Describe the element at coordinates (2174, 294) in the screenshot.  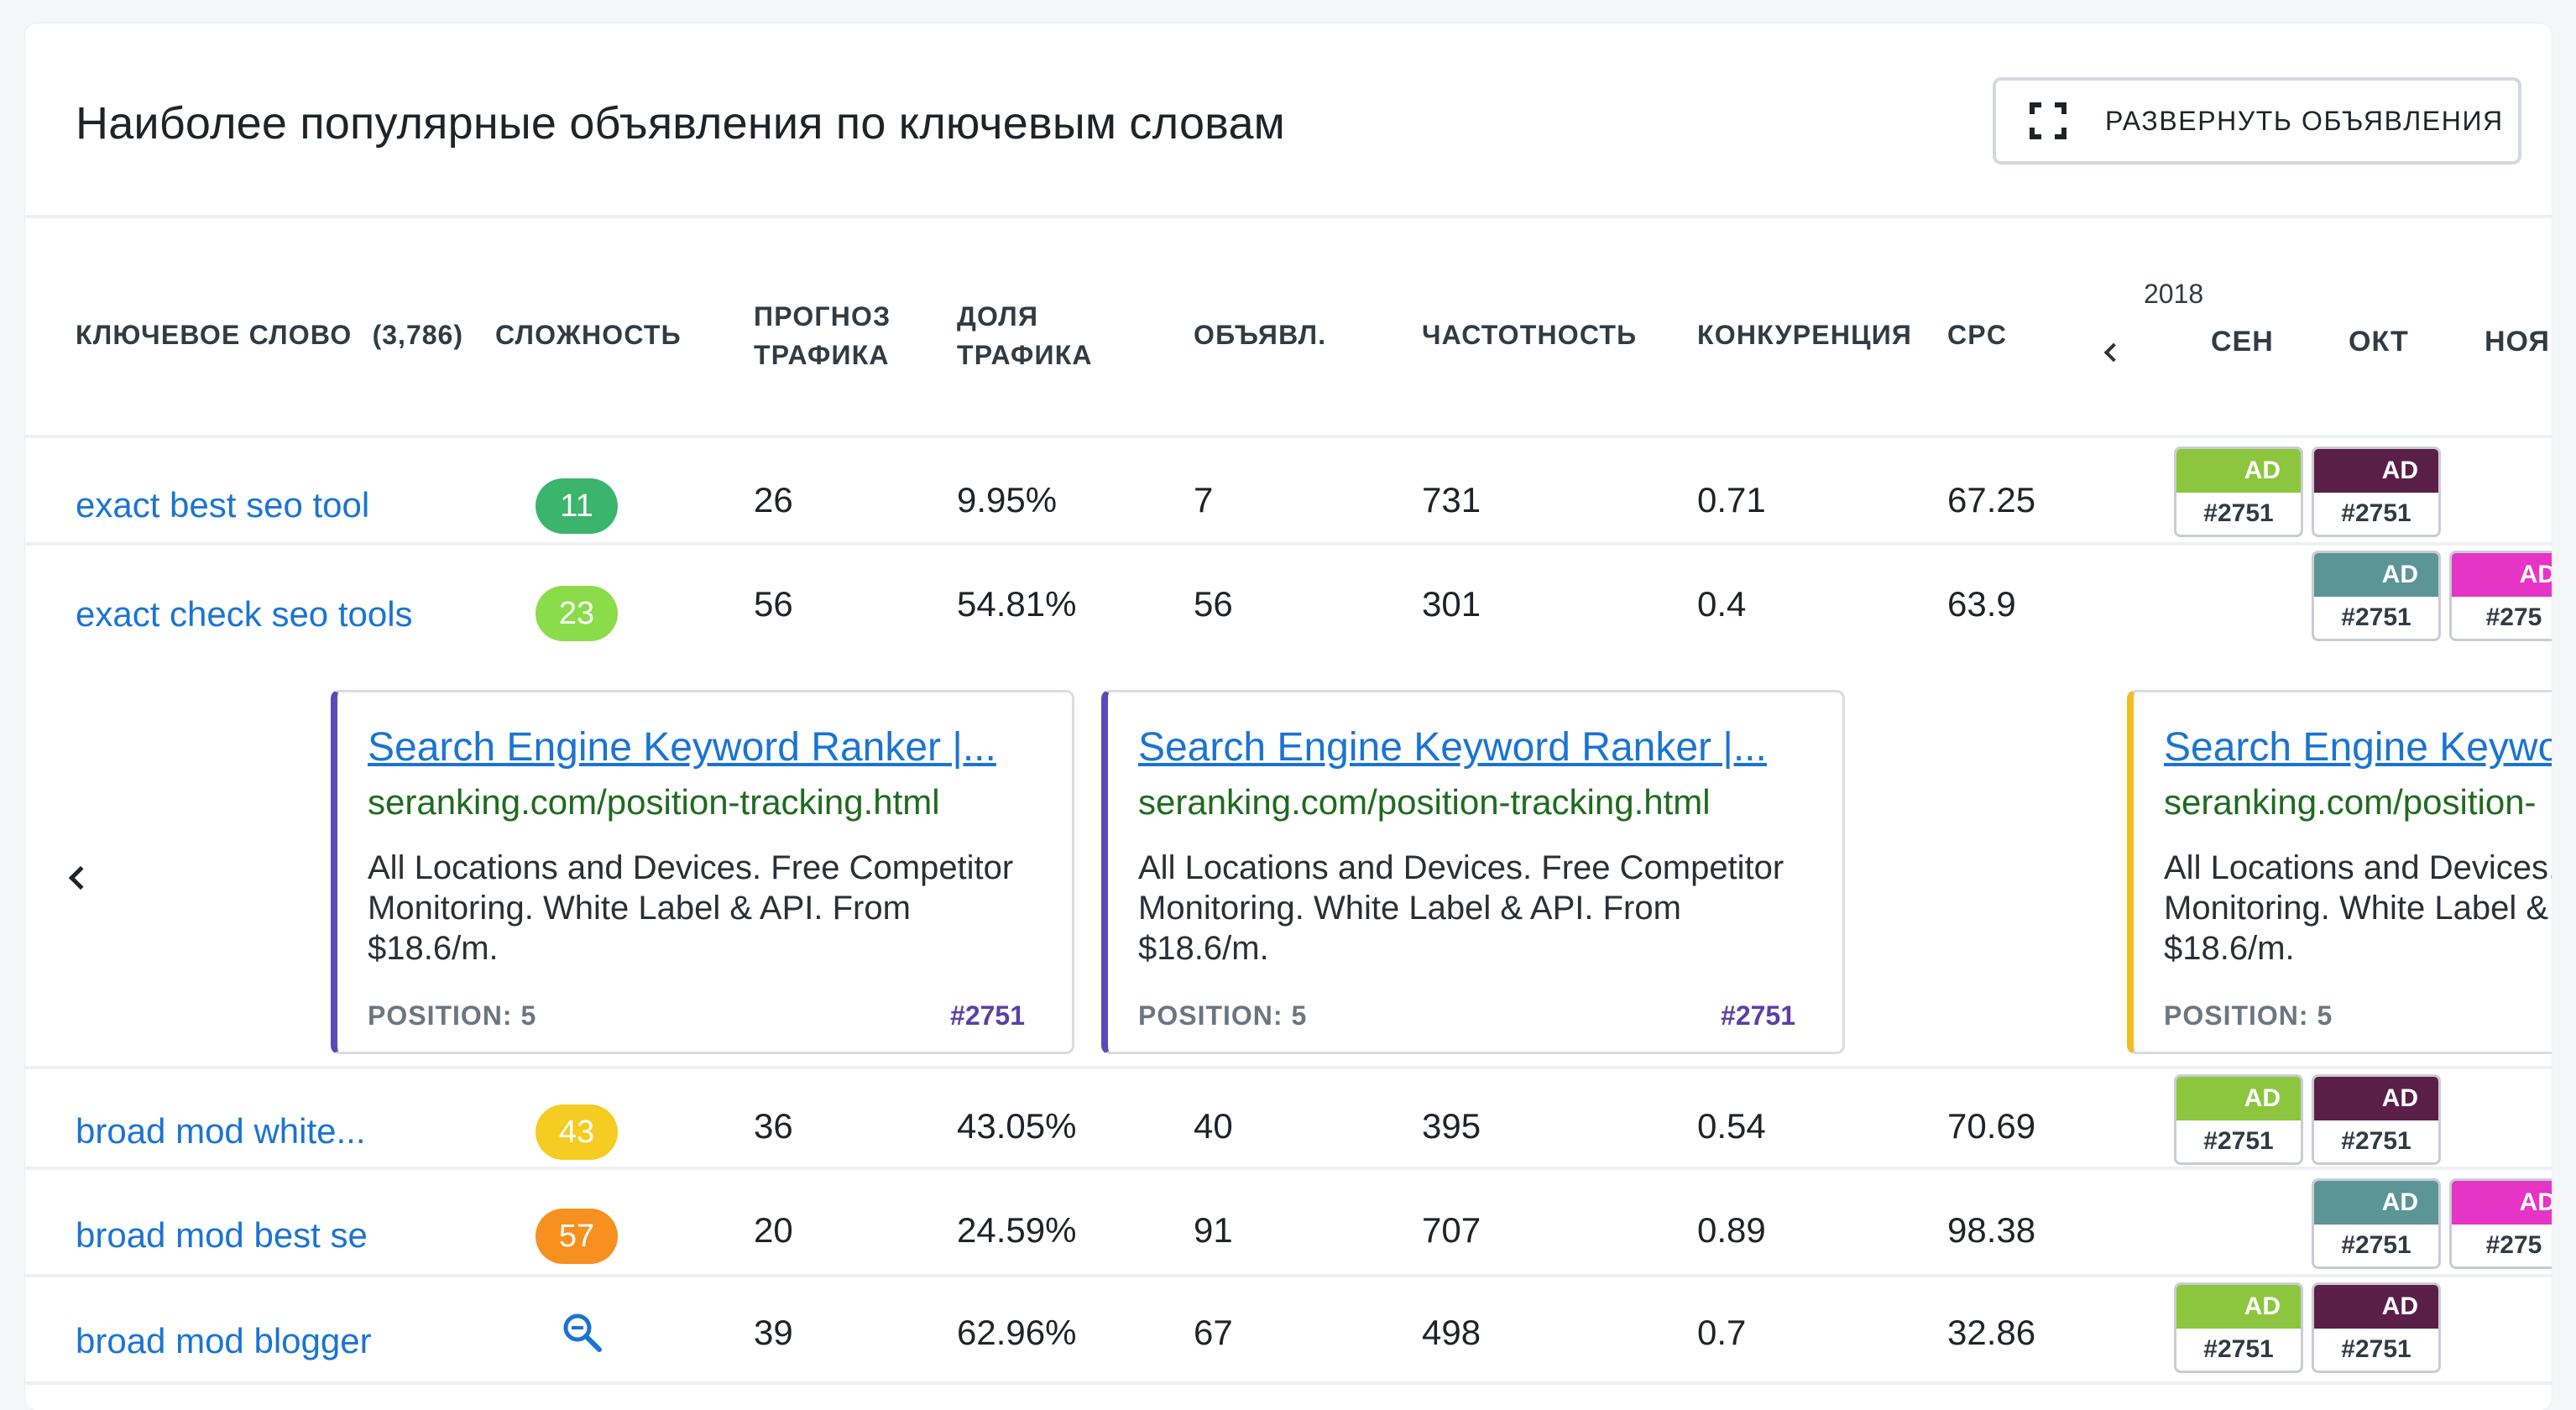
I see `year-label: 2018` at that location.